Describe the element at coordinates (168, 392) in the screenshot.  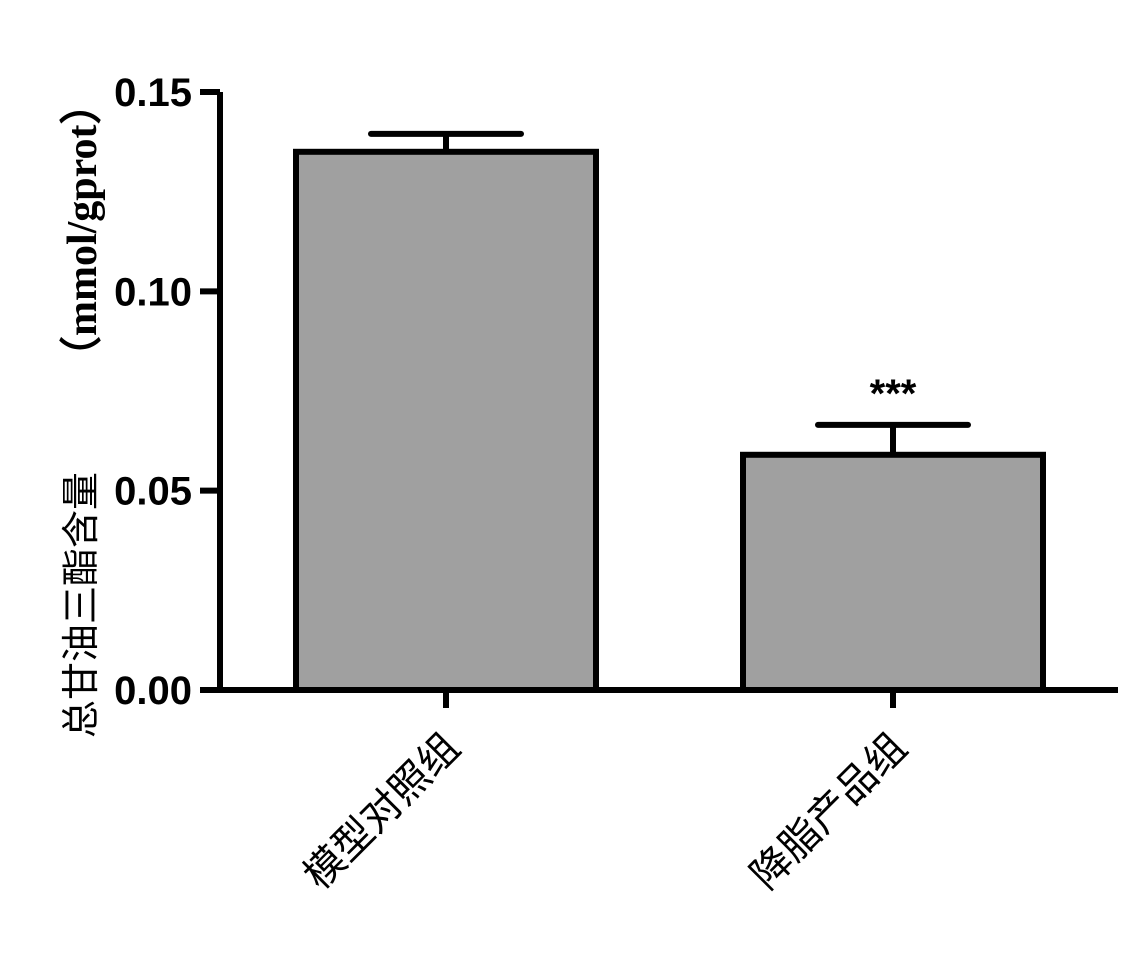
I see `y-axis: 0.00 0.05 0.10 0.15` at that location.